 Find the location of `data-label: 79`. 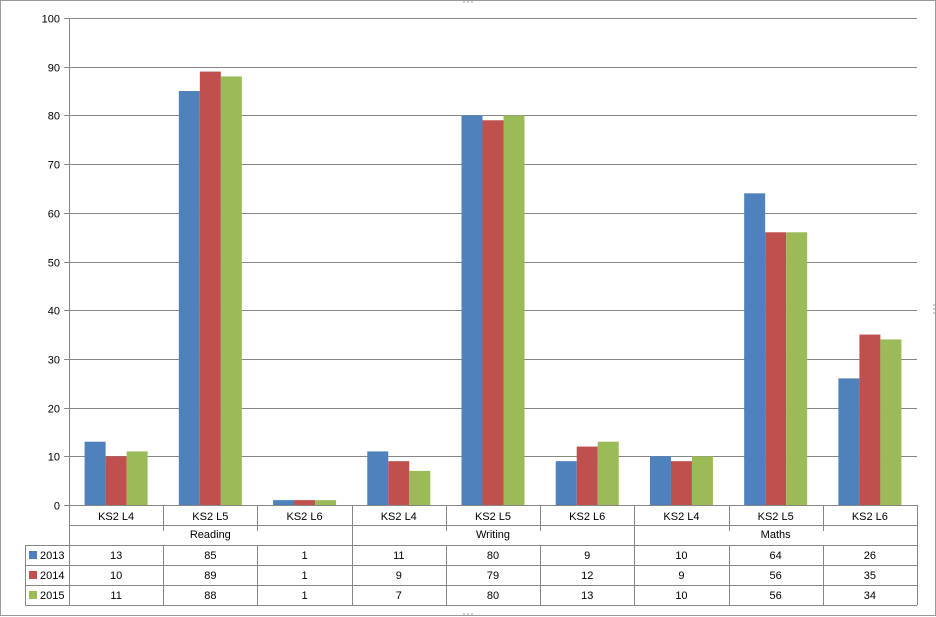

data-label: 79 is located at coordinates (493, 576).